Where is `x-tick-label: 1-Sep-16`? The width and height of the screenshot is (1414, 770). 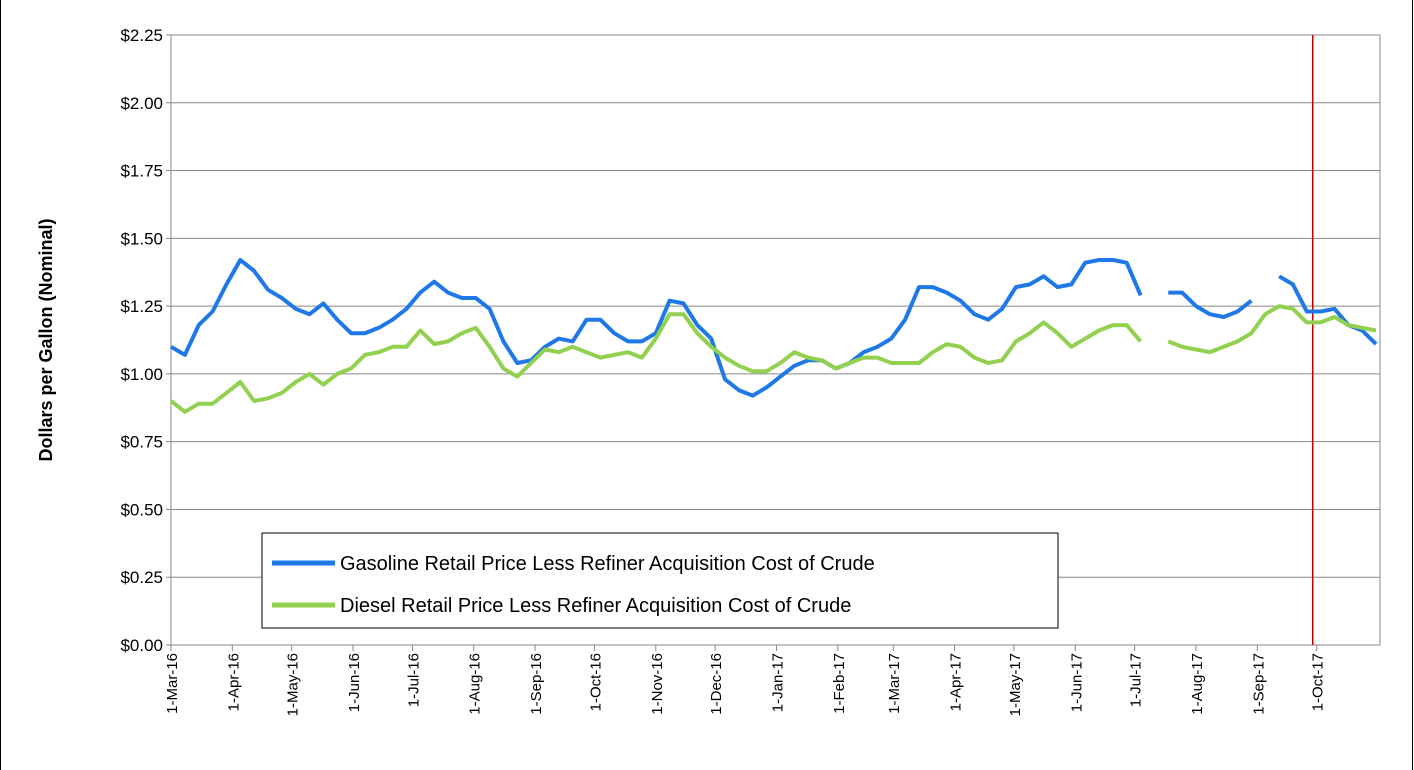
x-tick-label: 1-Sep-16 is located at coordinates (536, 684).